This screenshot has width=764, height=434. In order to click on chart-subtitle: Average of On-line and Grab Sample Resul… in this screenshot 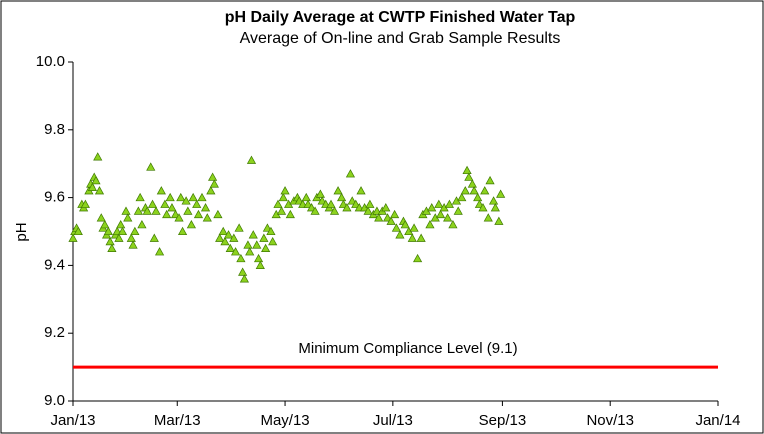, I will do `click(400, 38)`.